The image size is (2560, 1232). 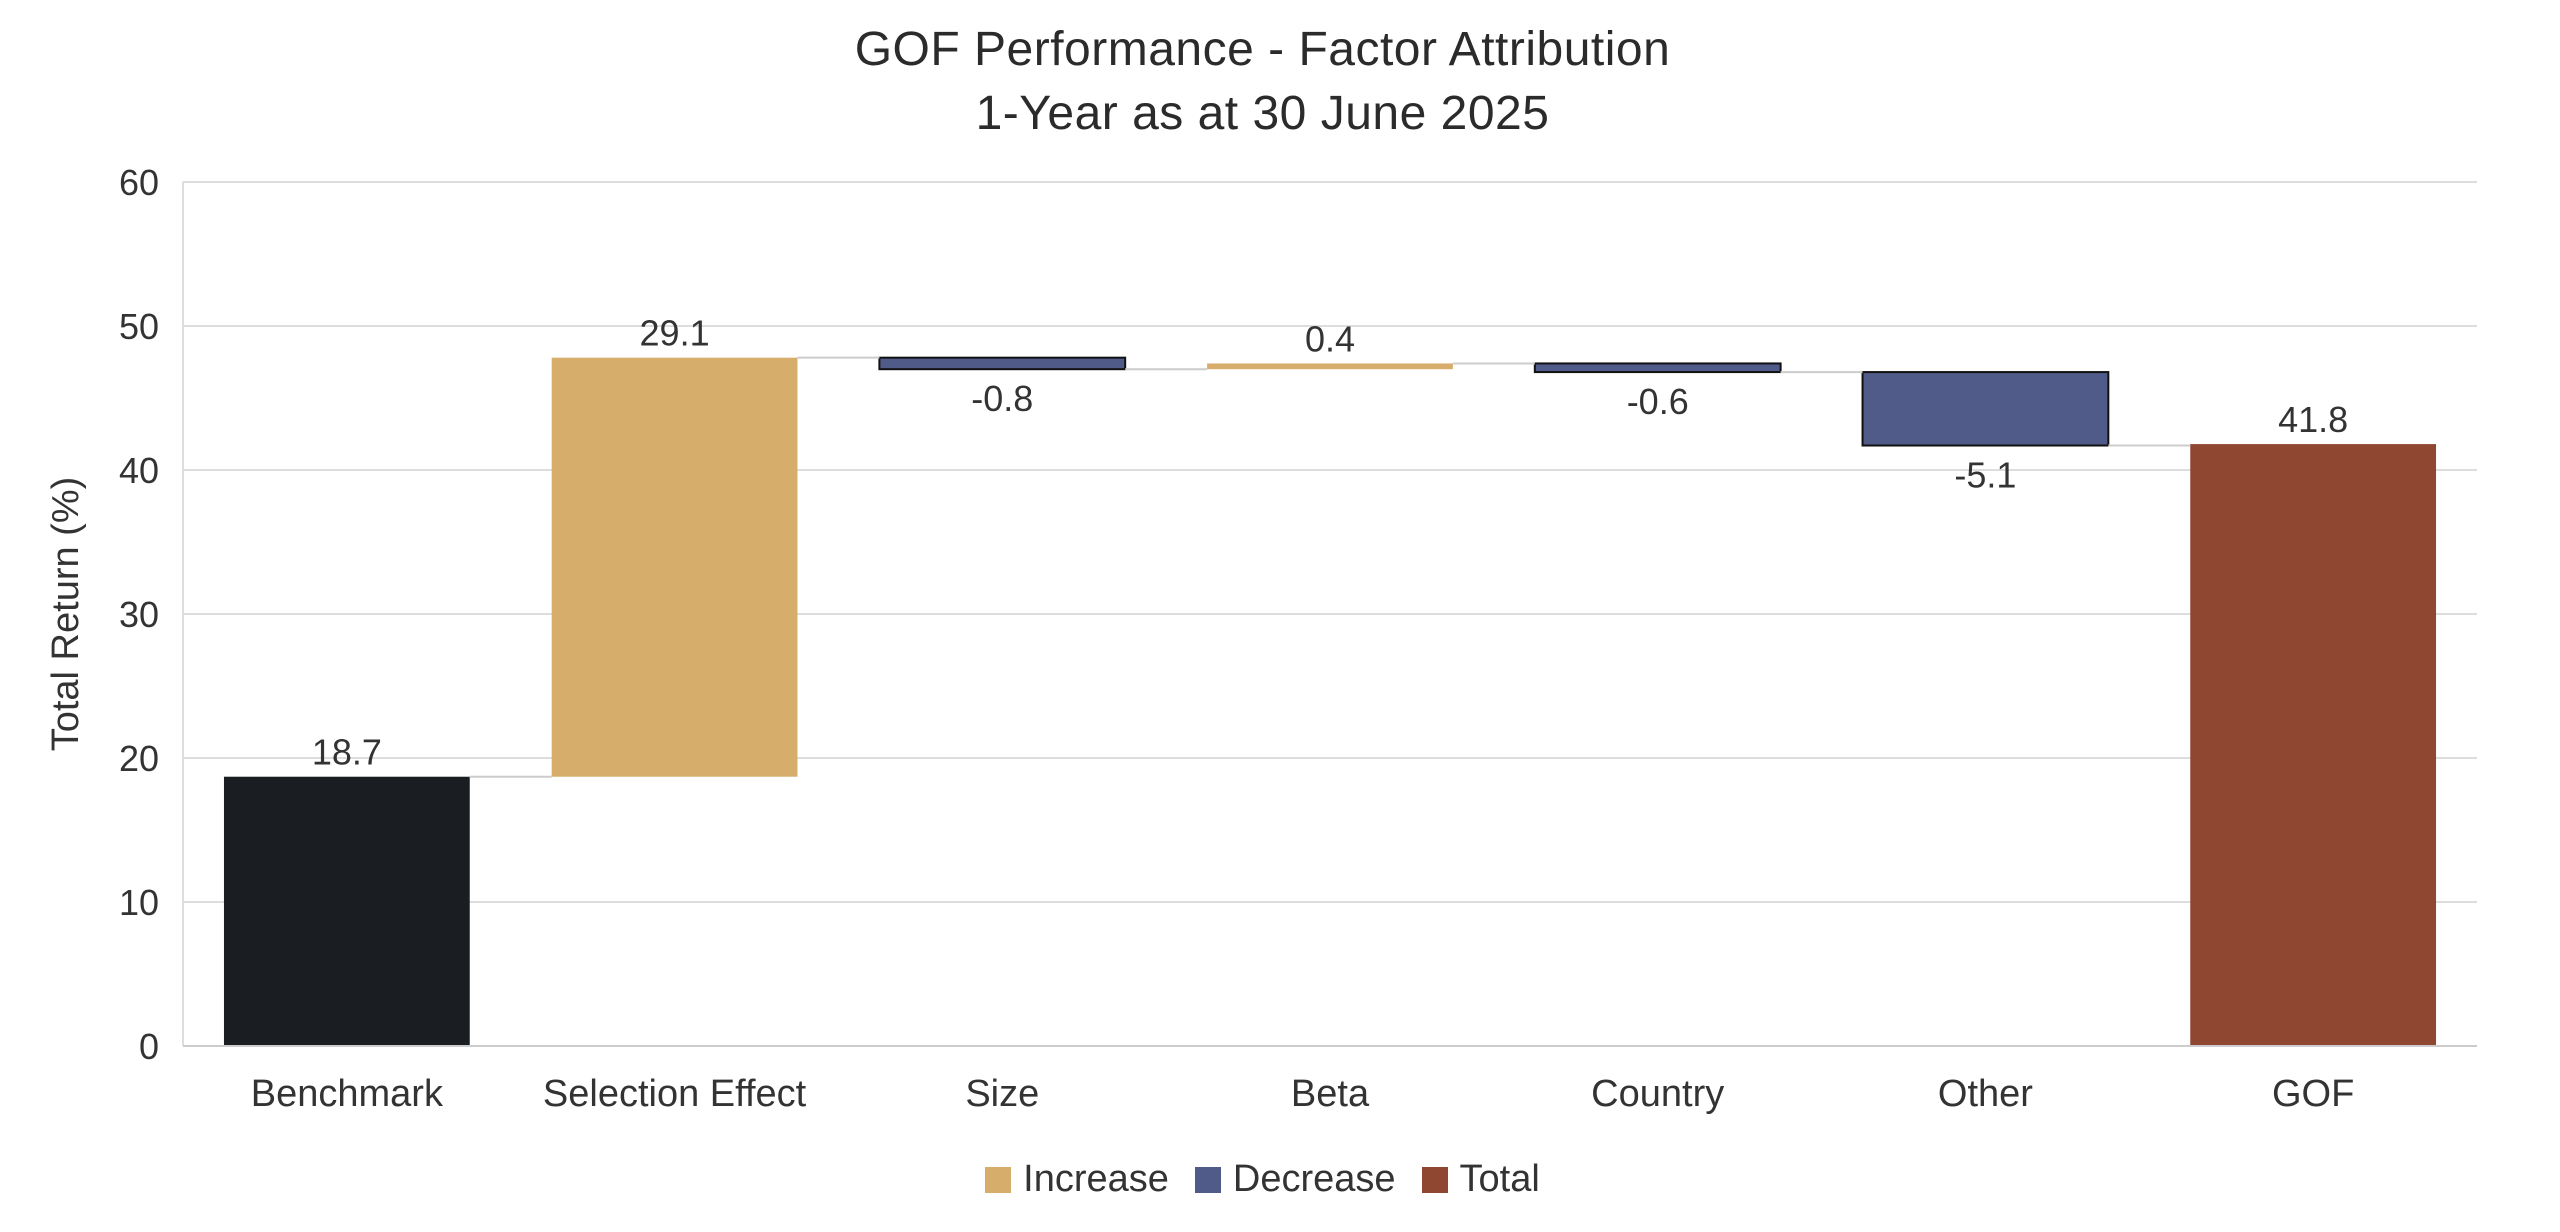 I want to click on legend-label-total: Total, so click(x=1499, y=1179).